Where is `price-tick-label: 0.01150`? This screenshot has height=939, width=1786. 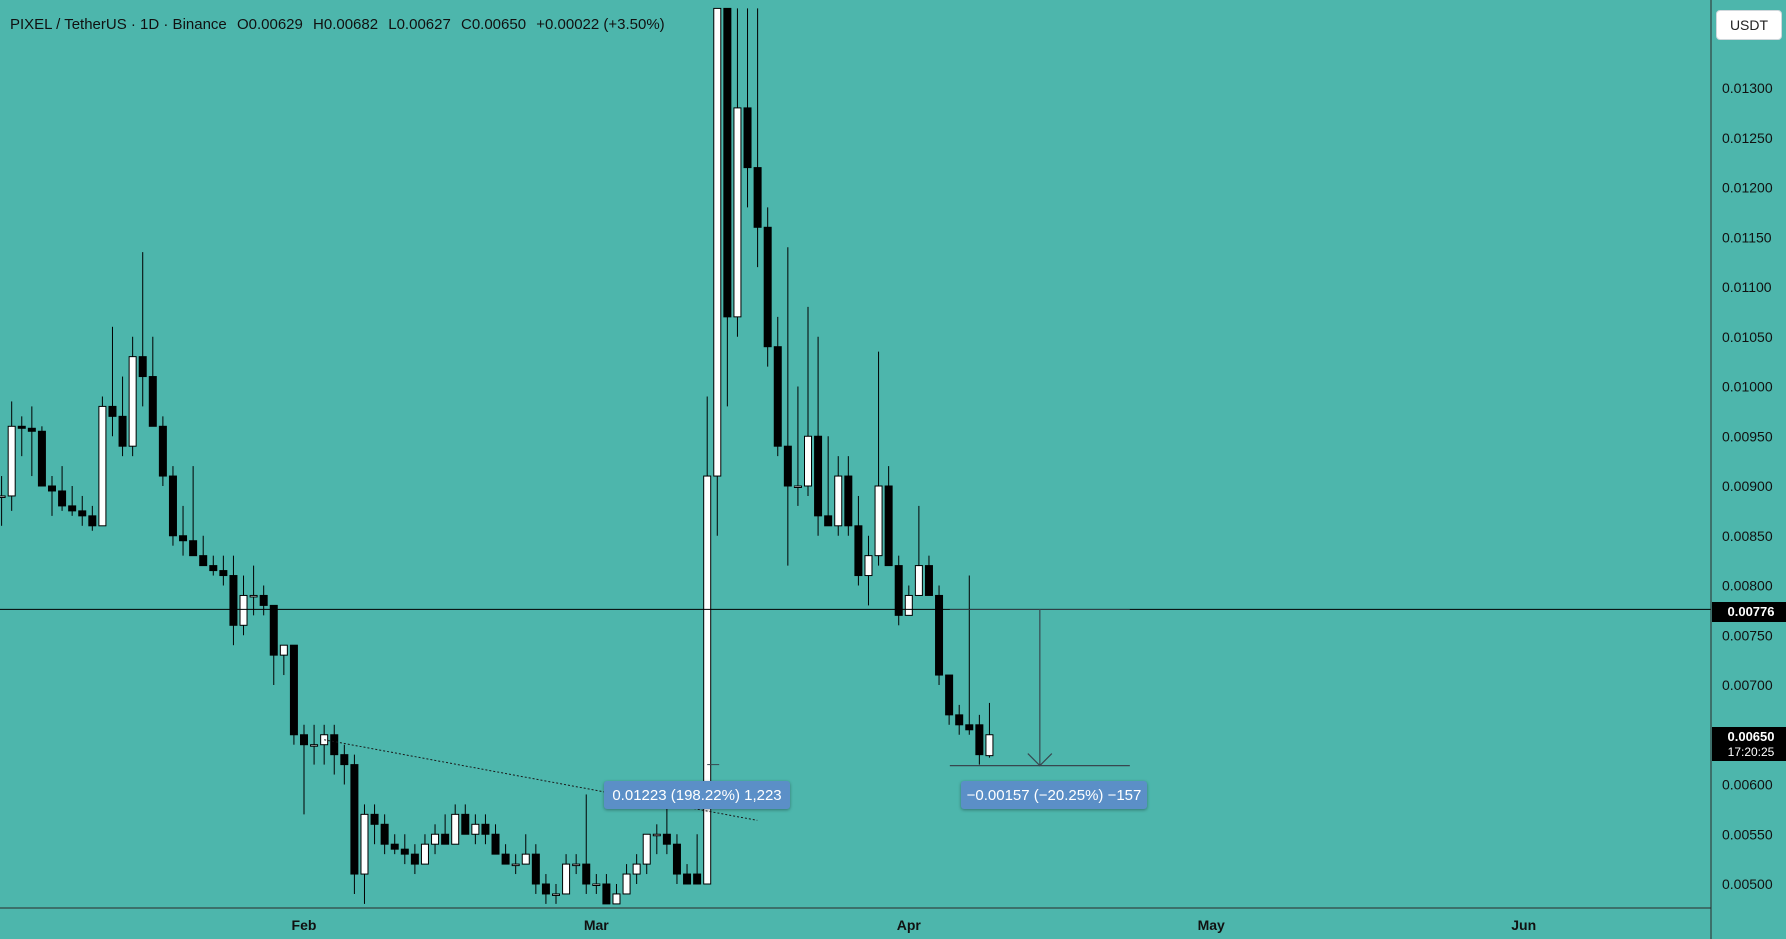
price-tick-label: 0.01150 is located at coordinates (1747, 237).